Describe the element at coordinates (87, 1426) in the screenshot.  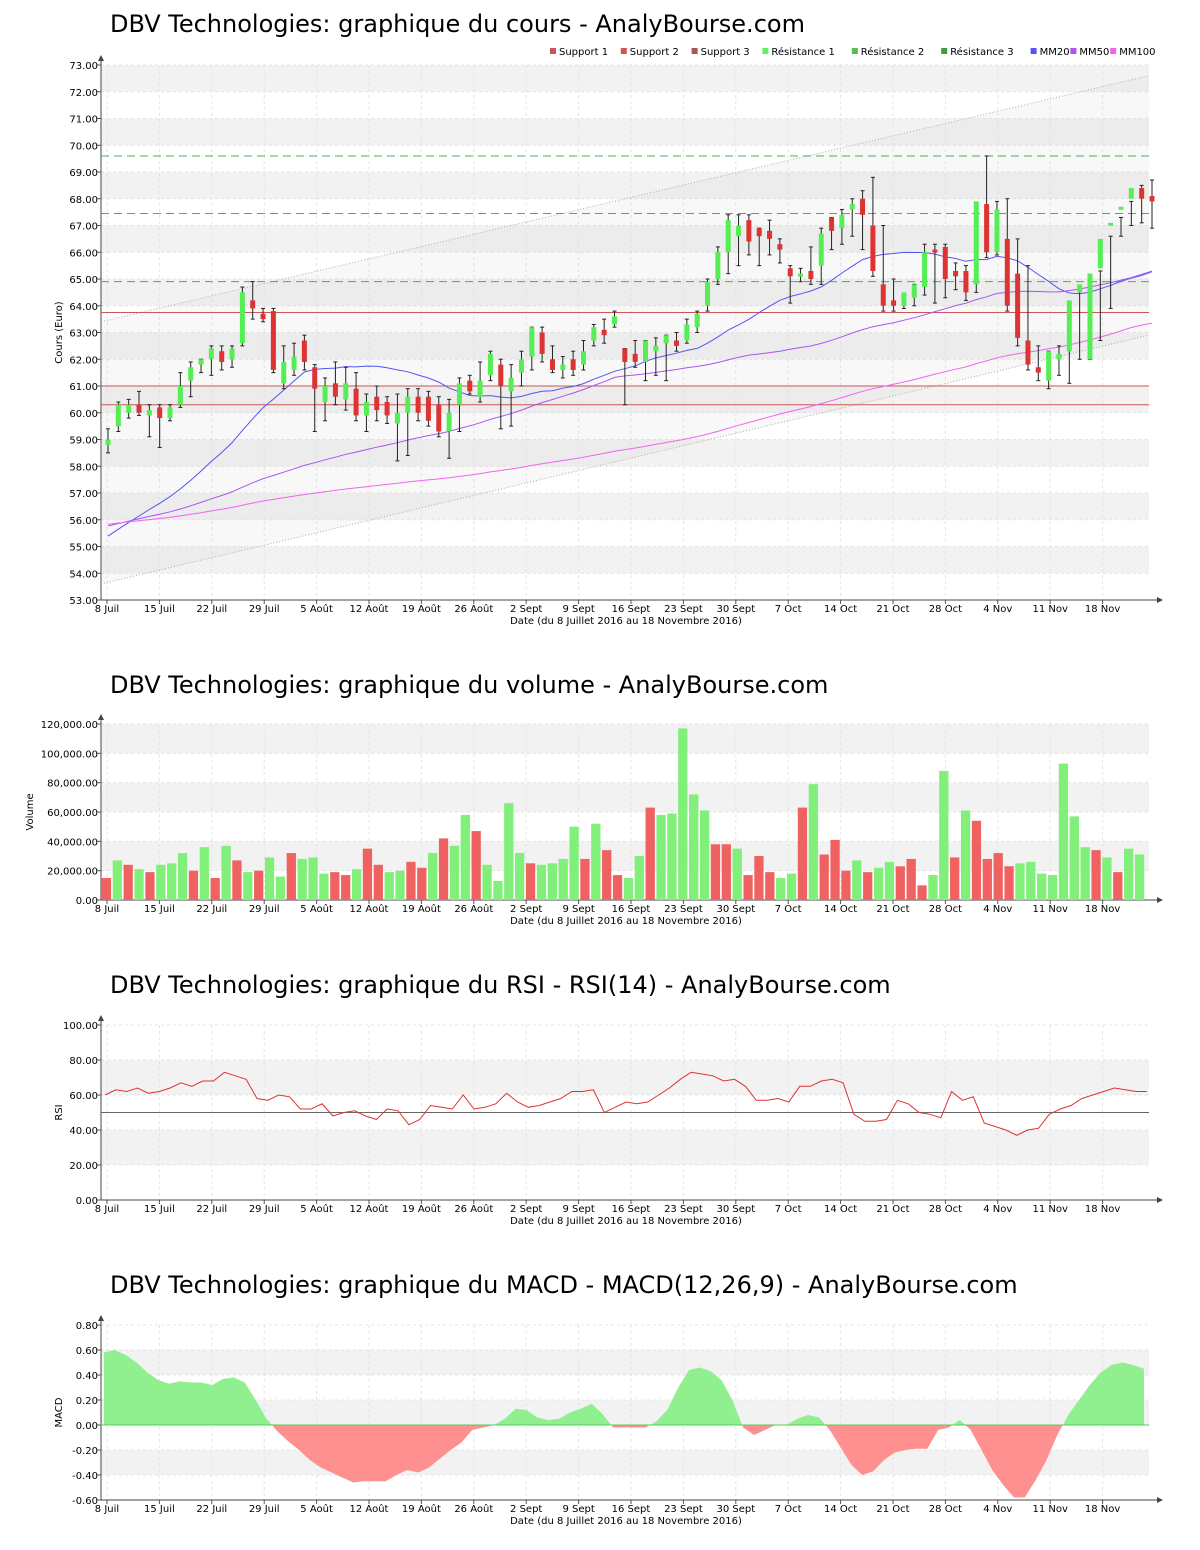
I see `macd-y-tick-label: 0.00` at that location.